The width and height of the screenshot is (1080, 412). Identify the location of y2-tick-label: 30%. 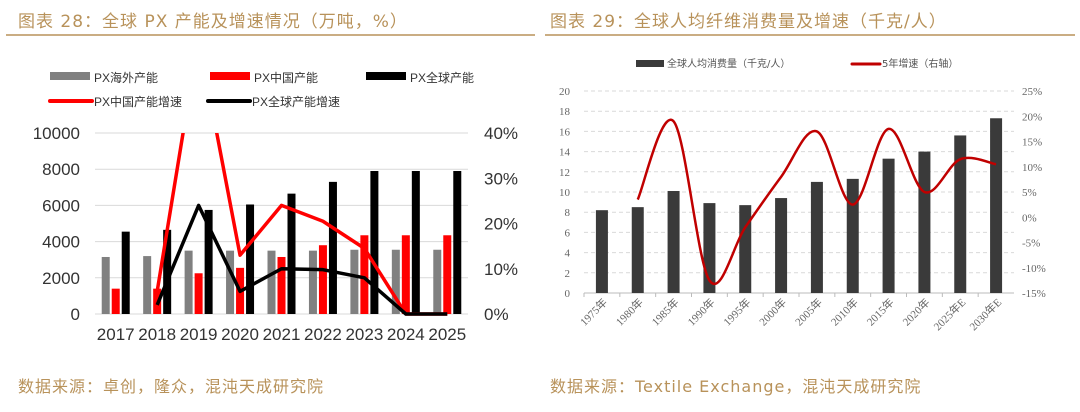
(501, 178).